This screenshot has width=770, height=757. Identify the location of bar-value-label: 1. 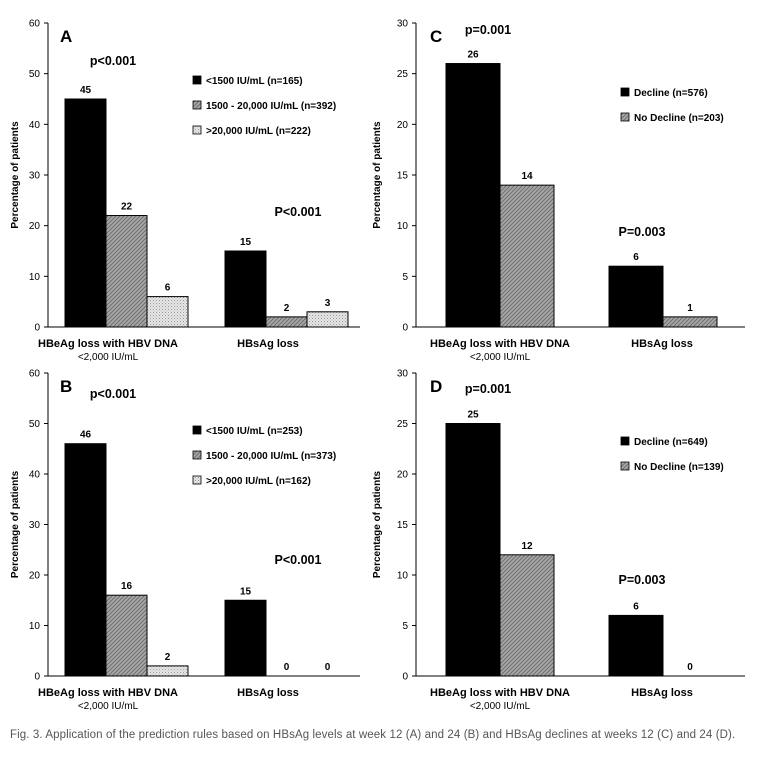
(690, 308).